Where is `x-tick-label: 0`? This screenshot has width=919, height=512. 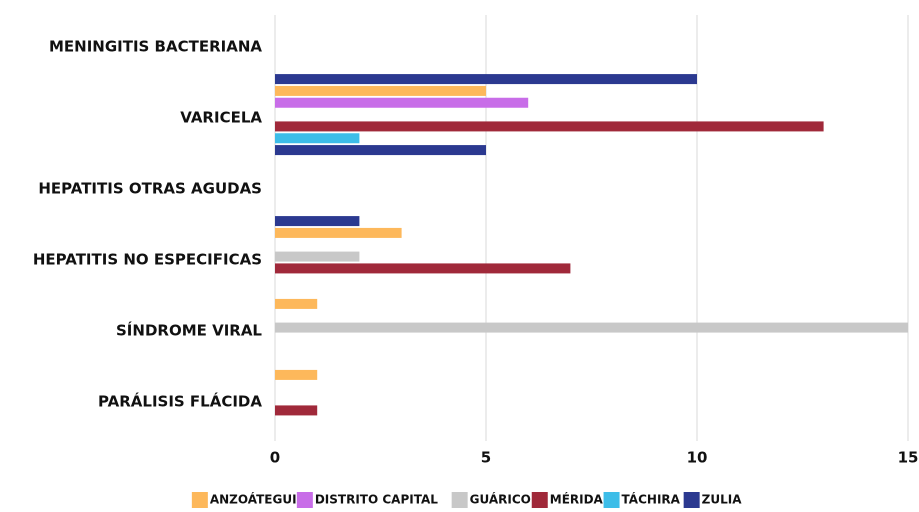 x-tick-label: 0 is located at coordinates (275, 458).